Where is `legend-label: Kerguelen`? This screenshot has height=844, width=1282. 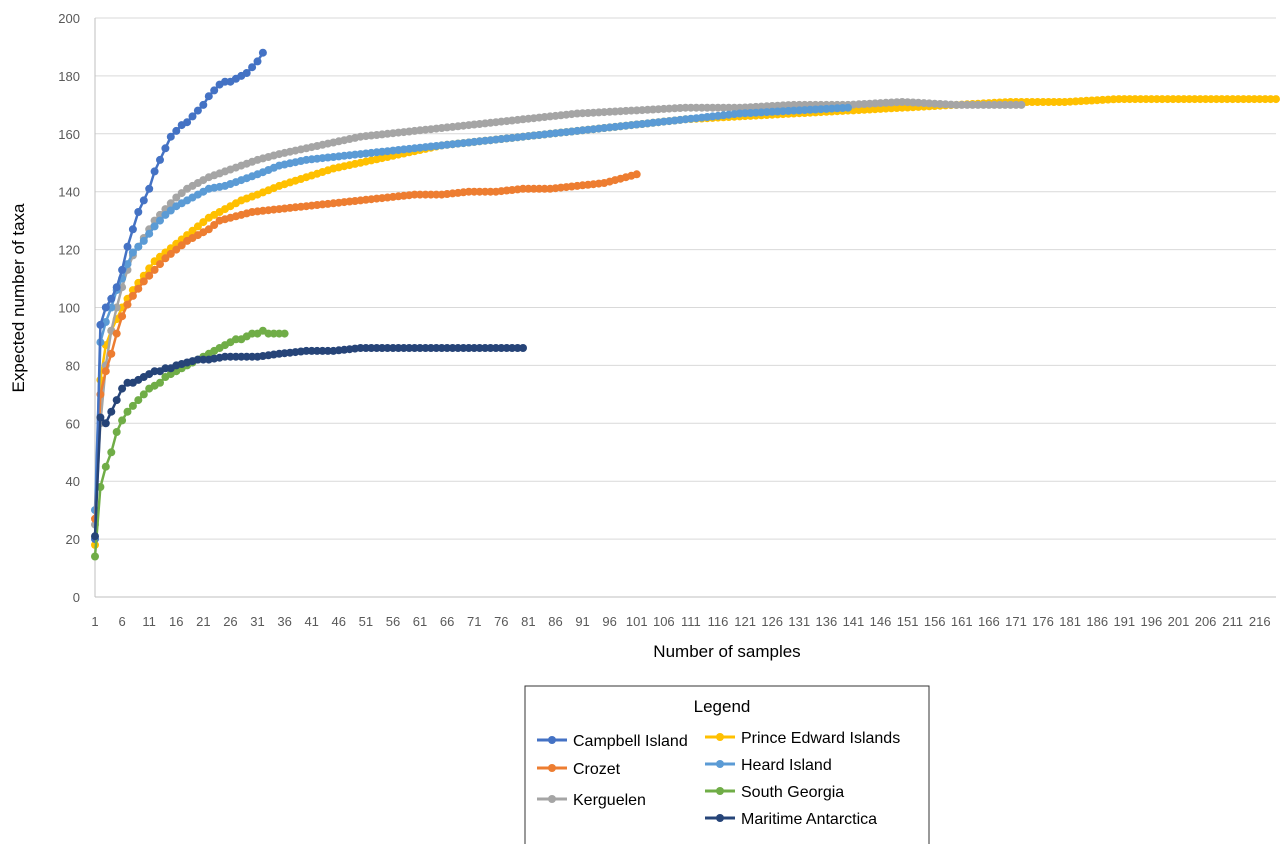
legend-label: Kerguelen is located at coordinates (609, 800).